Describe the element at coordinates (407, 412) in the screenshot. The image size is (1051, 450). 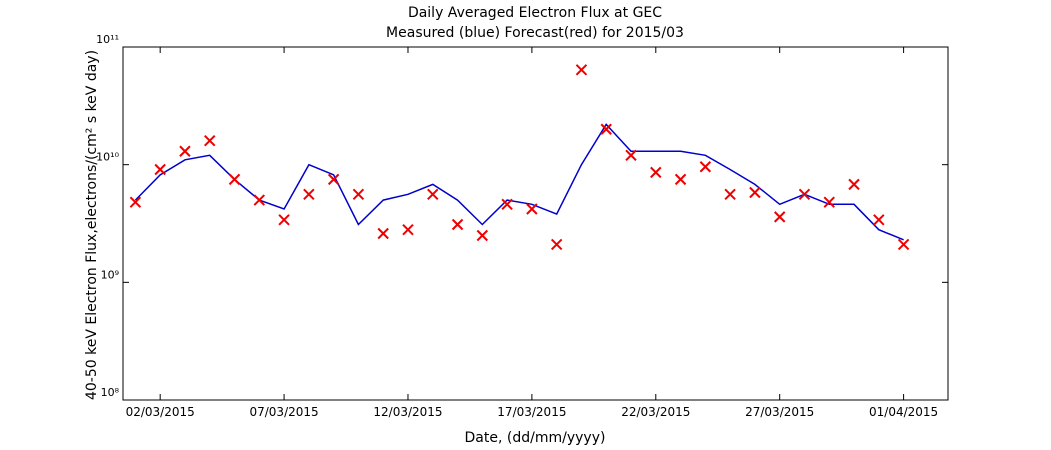
I see `x-tick-label: 12/03/2015` at that location.